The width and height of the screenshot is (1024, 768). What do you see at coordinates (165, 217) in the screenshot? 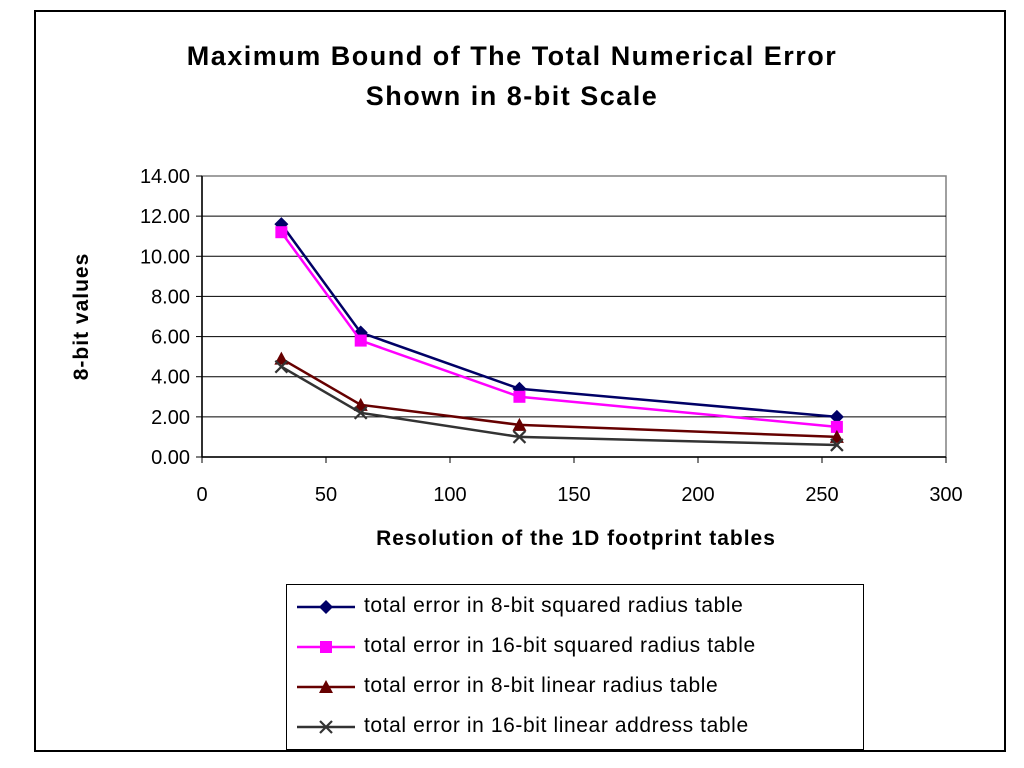
I see `y-tick-label: 12.00` at bounding box center [165, 217].